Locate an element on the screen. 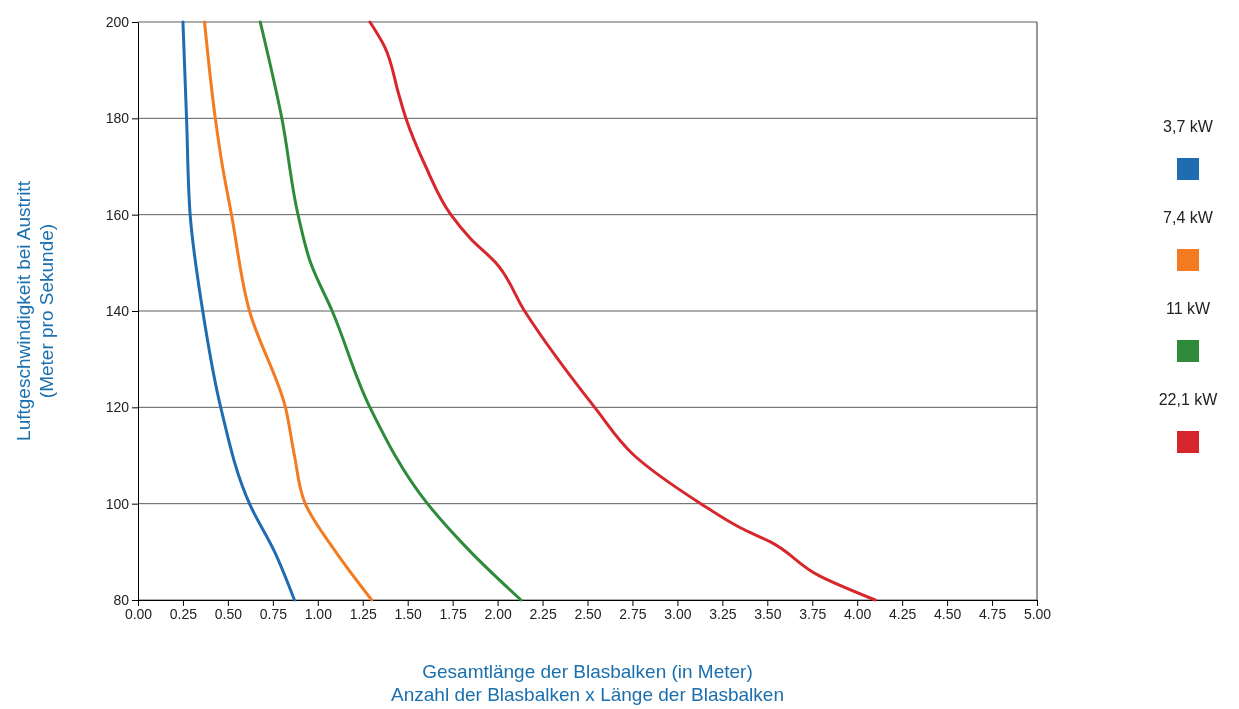 The width and height of the screenshot is (1239, 709). x-tick-label: 4.25 is located at coordinates (903, 613).